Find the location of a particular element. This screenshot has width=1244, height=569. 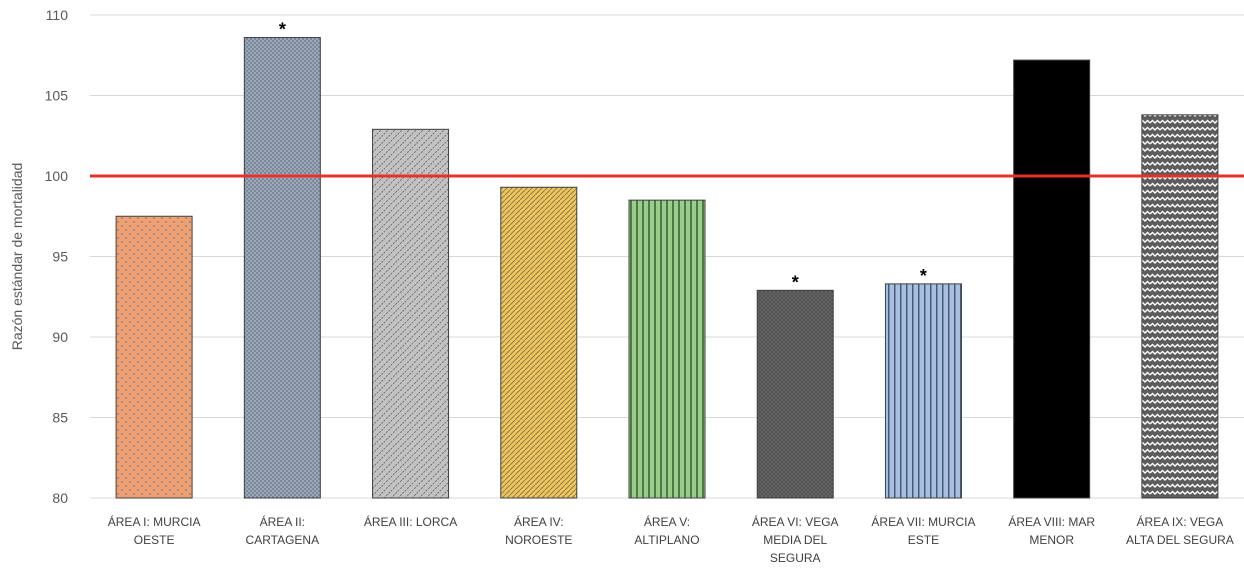

x-category-label-line: ÁREA II: is located at coordinates (282, 521).